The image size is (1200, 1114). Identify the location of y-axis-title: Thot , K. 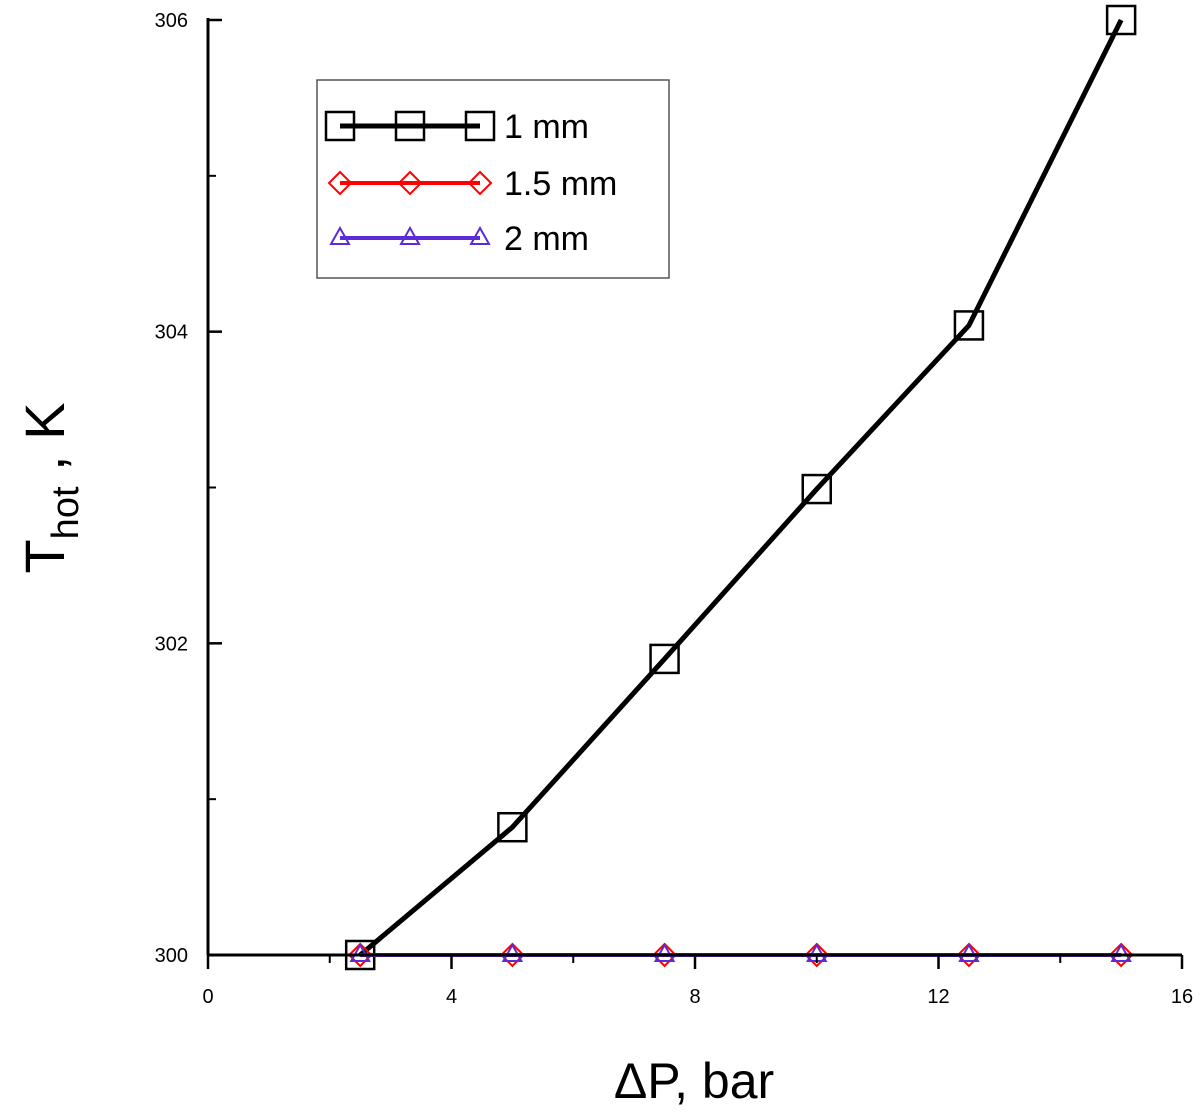
(50, 487).